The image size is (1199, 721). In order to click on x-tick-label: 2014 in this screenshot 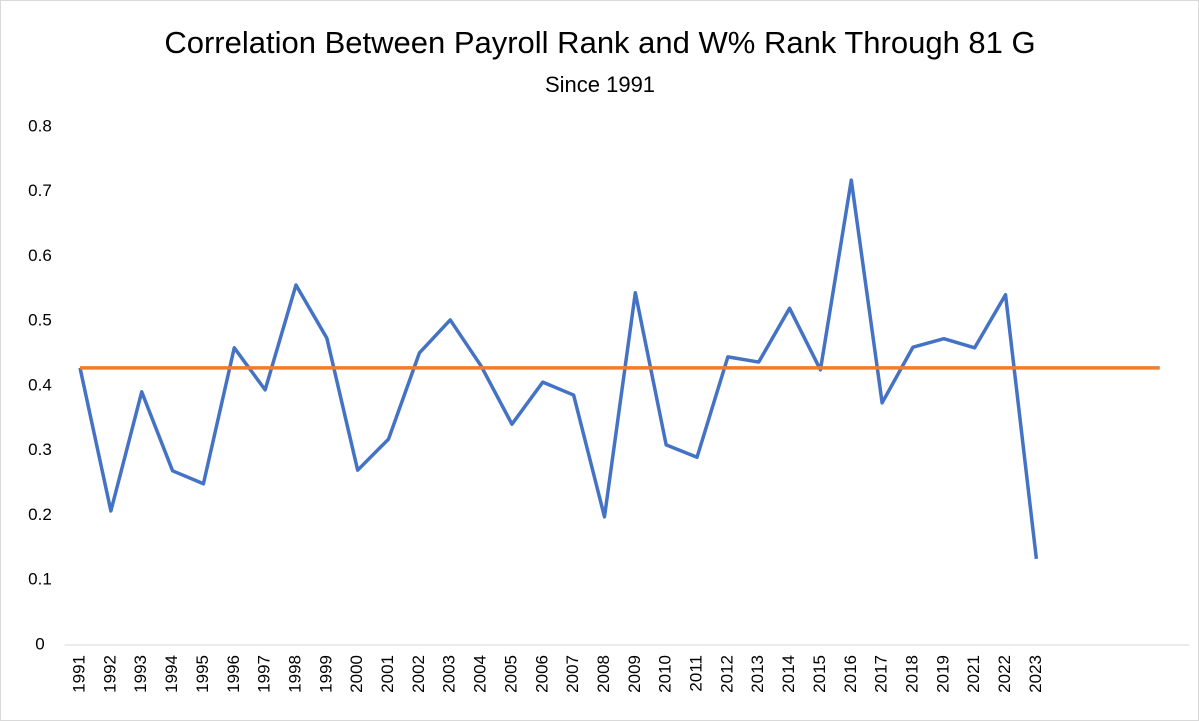, I will do `click(788, 674)`.